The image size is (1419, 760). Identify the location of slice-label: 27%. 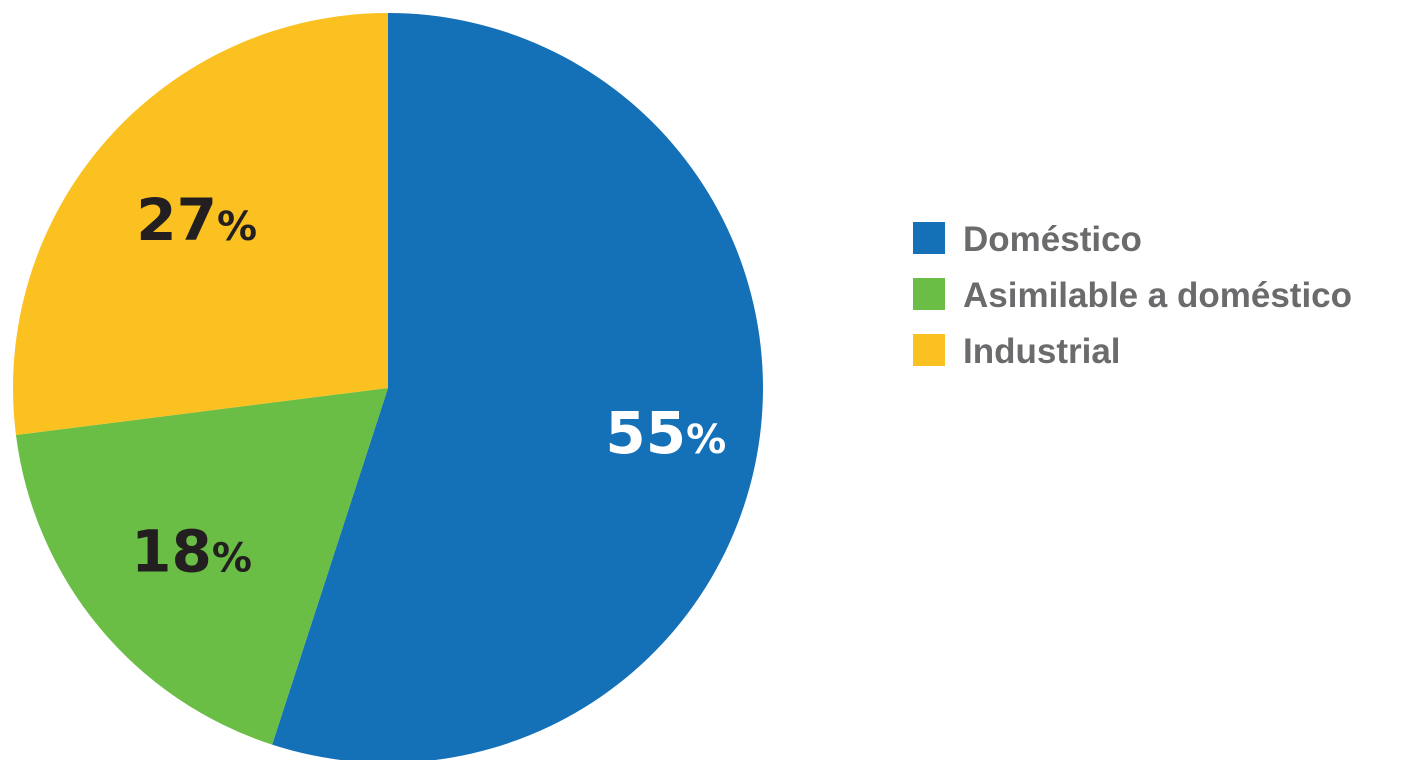
(196, 220).